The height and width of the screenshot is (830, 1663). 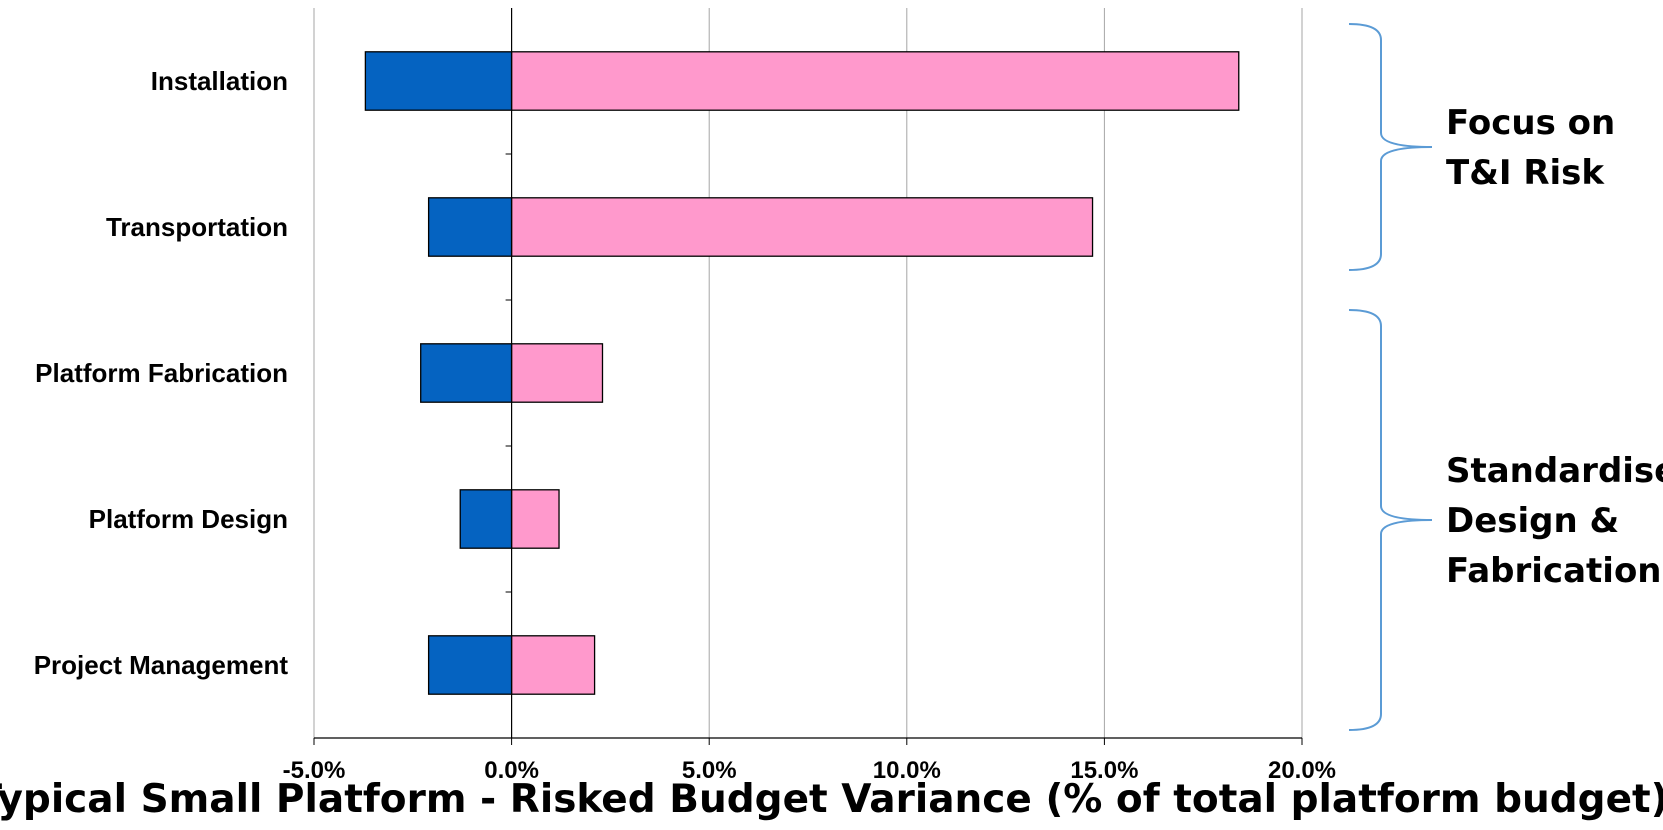 I want to click on category-label: Platform Design, so click(x=188, y=519).